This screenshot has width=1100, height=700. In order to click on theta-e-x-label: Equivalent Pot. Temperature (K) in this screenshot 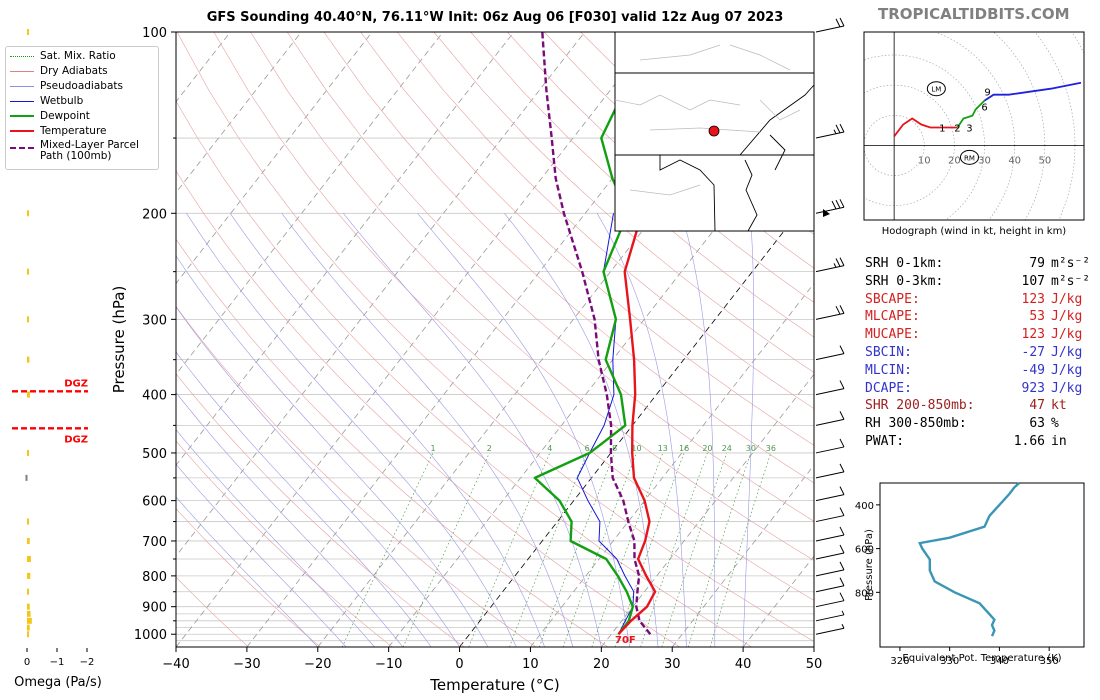, I will do `click(981, 658)`.